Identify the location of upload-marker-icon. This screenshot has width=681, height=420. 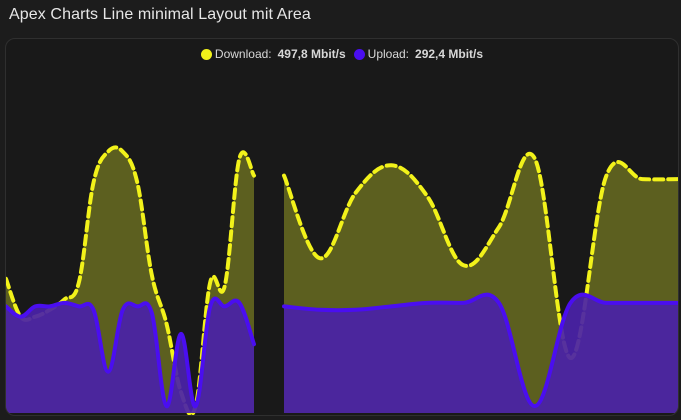
(359, 54).